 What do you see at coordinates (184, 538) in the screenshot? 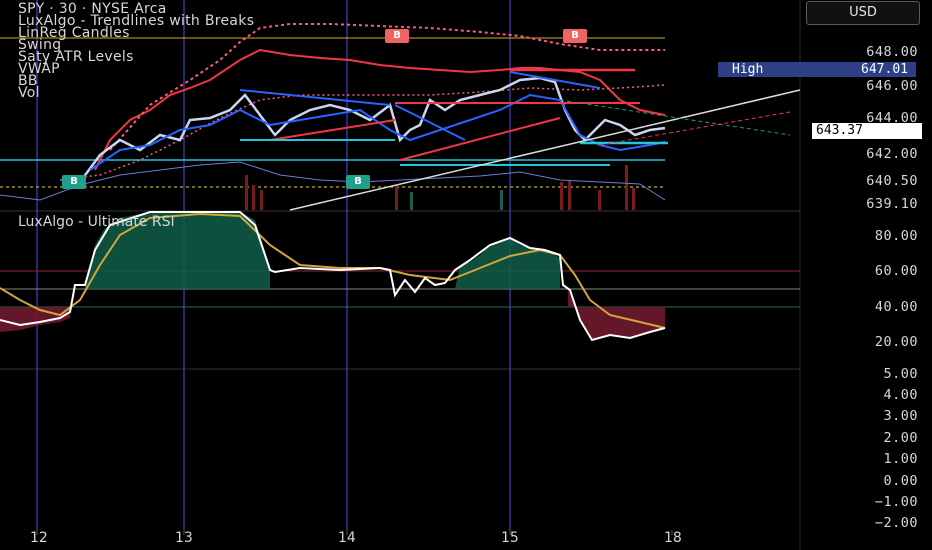
I see `time-tick: 13` at bounding box center [184, 538].